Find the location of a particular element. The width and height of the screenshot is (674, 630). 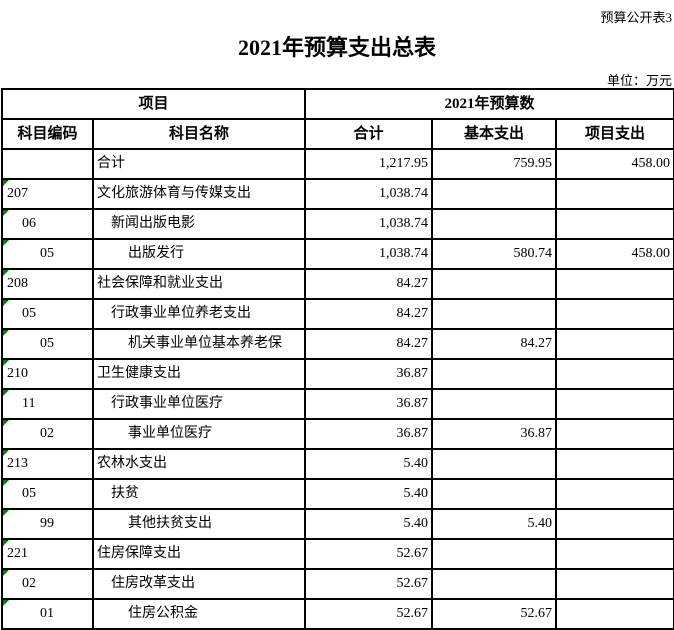

subject-code-cell-text: 11 is located at coordinates (29, 403).